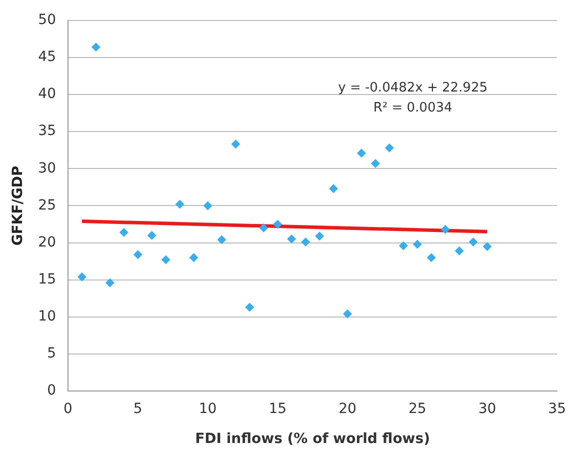  What do you see at coordinates (47, 94) in the screenshot?
I see `y-tick-label: 40` at bounding box center [47, 94].